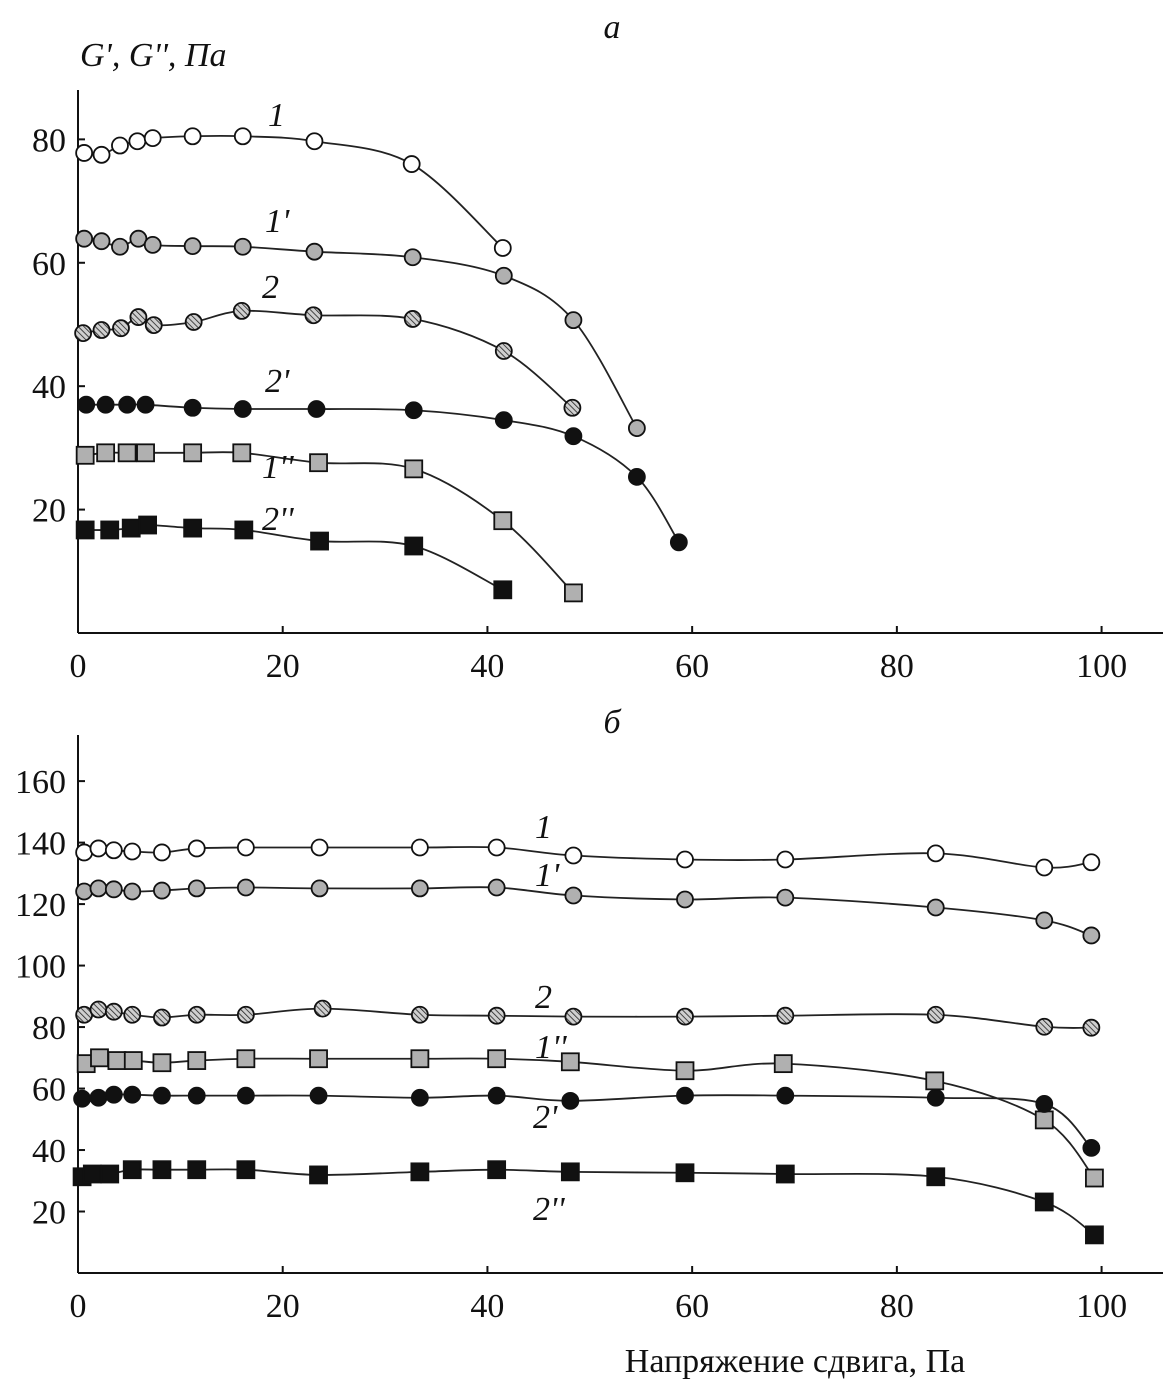 The height and width of the screenshot is (1391, 1167). What do you see at coordinates (612, 722) in the screenshot?
I see `panel-label-b: б` at bounding box center [612, 722].